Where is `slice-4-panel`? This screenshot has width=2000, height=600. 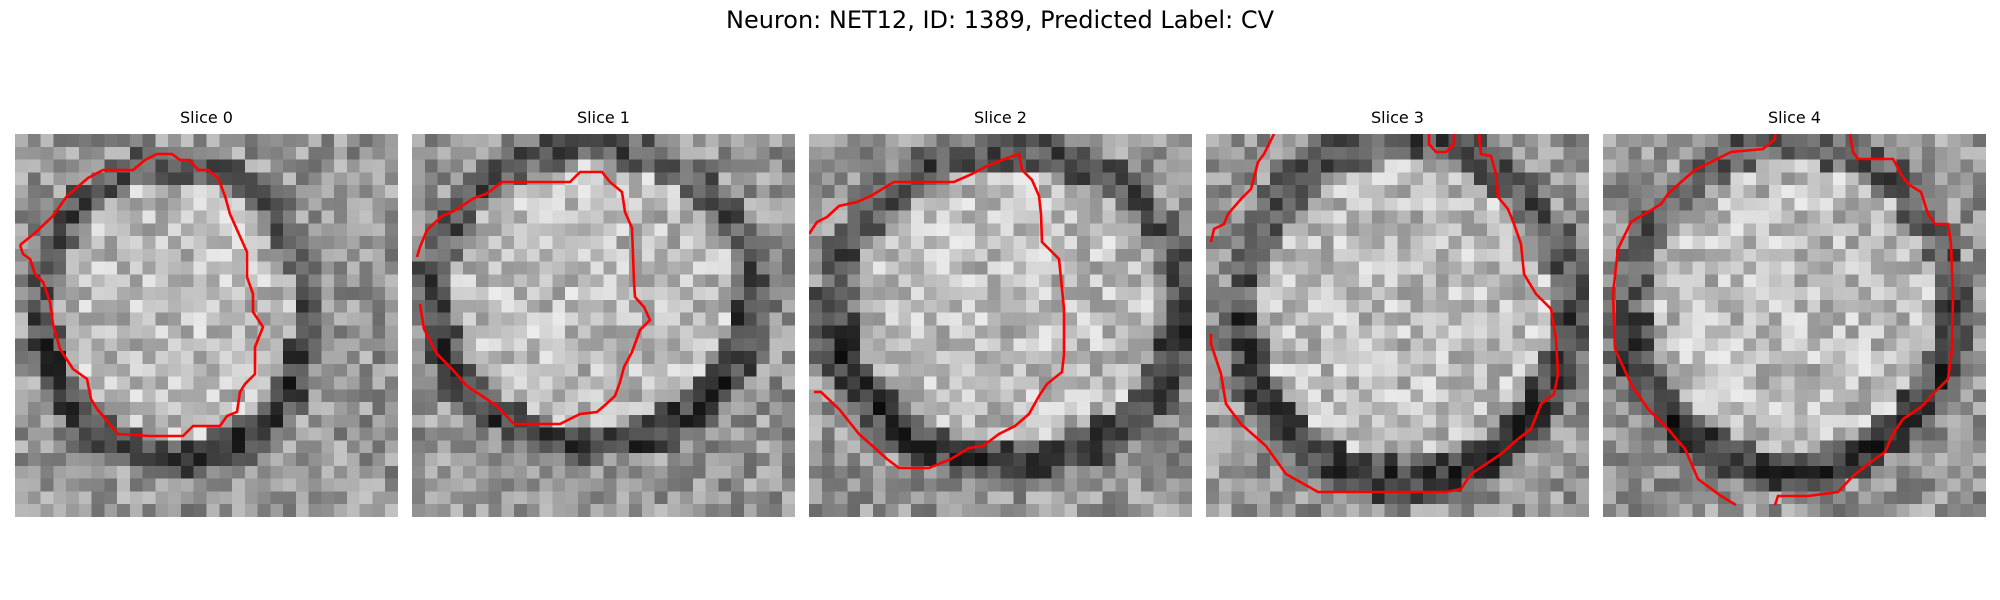
slice-4-panel is located at coordinates (1794, 325).